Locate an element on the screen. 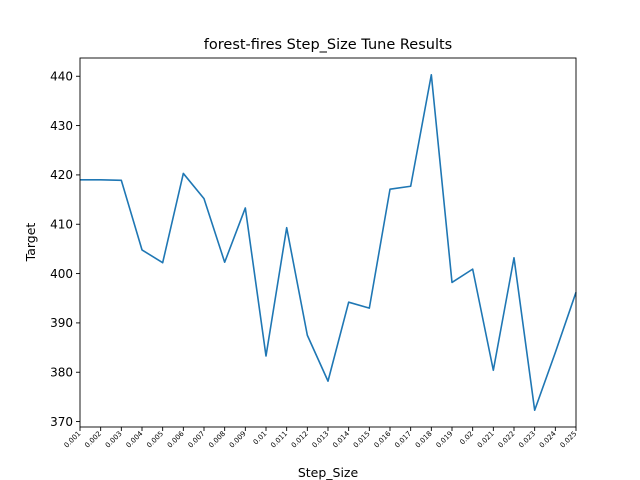  y-tick-label: 440 is located at coordinates (61, 76).